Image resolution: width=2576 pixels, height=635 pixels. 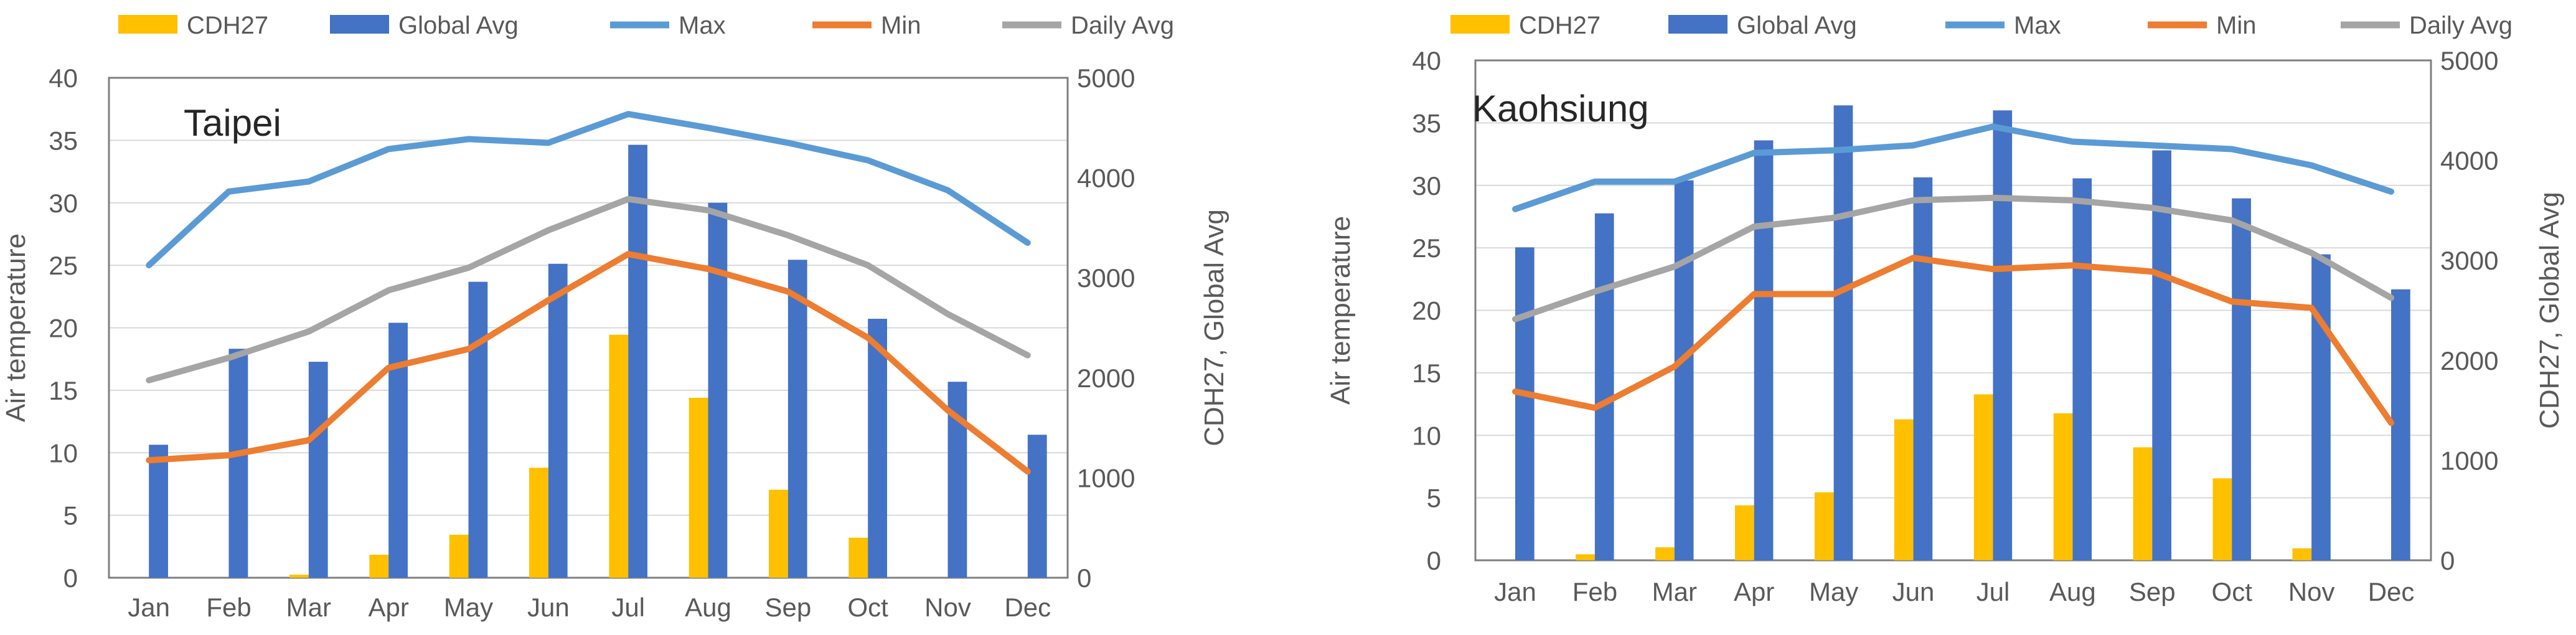 I want to click on x-tick-label-sep: Sep, so click(x=787, y=607).